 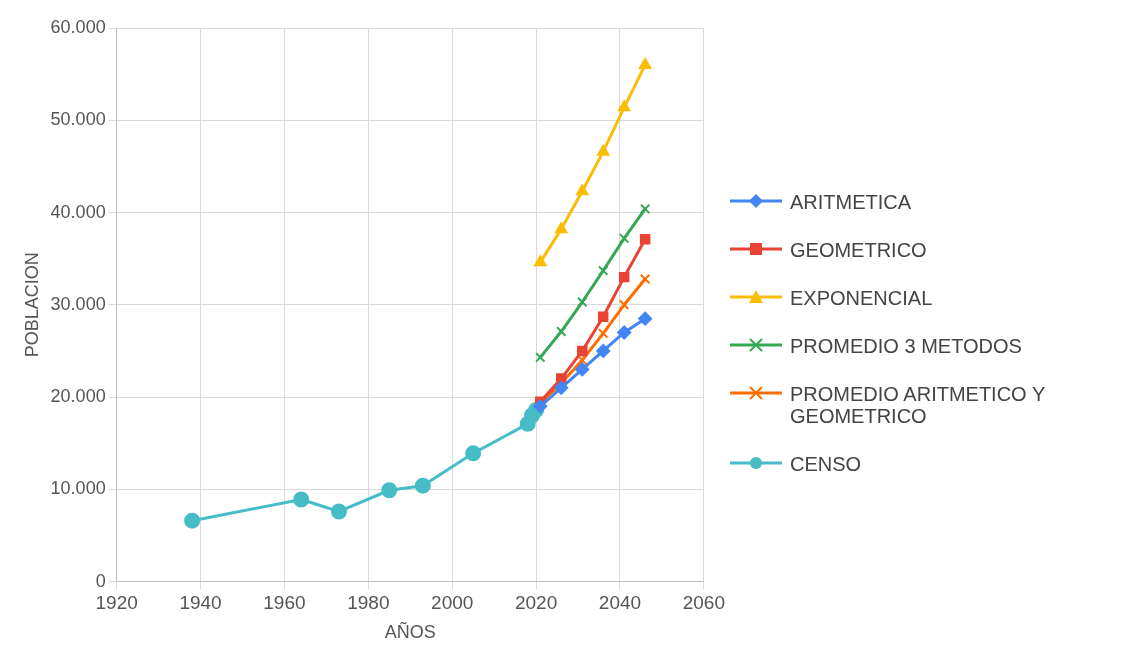 What do you see at coordinates (536, 603) in the screenshot?
I see `x-tick-label: 2020` at bounding box center [536, 603].